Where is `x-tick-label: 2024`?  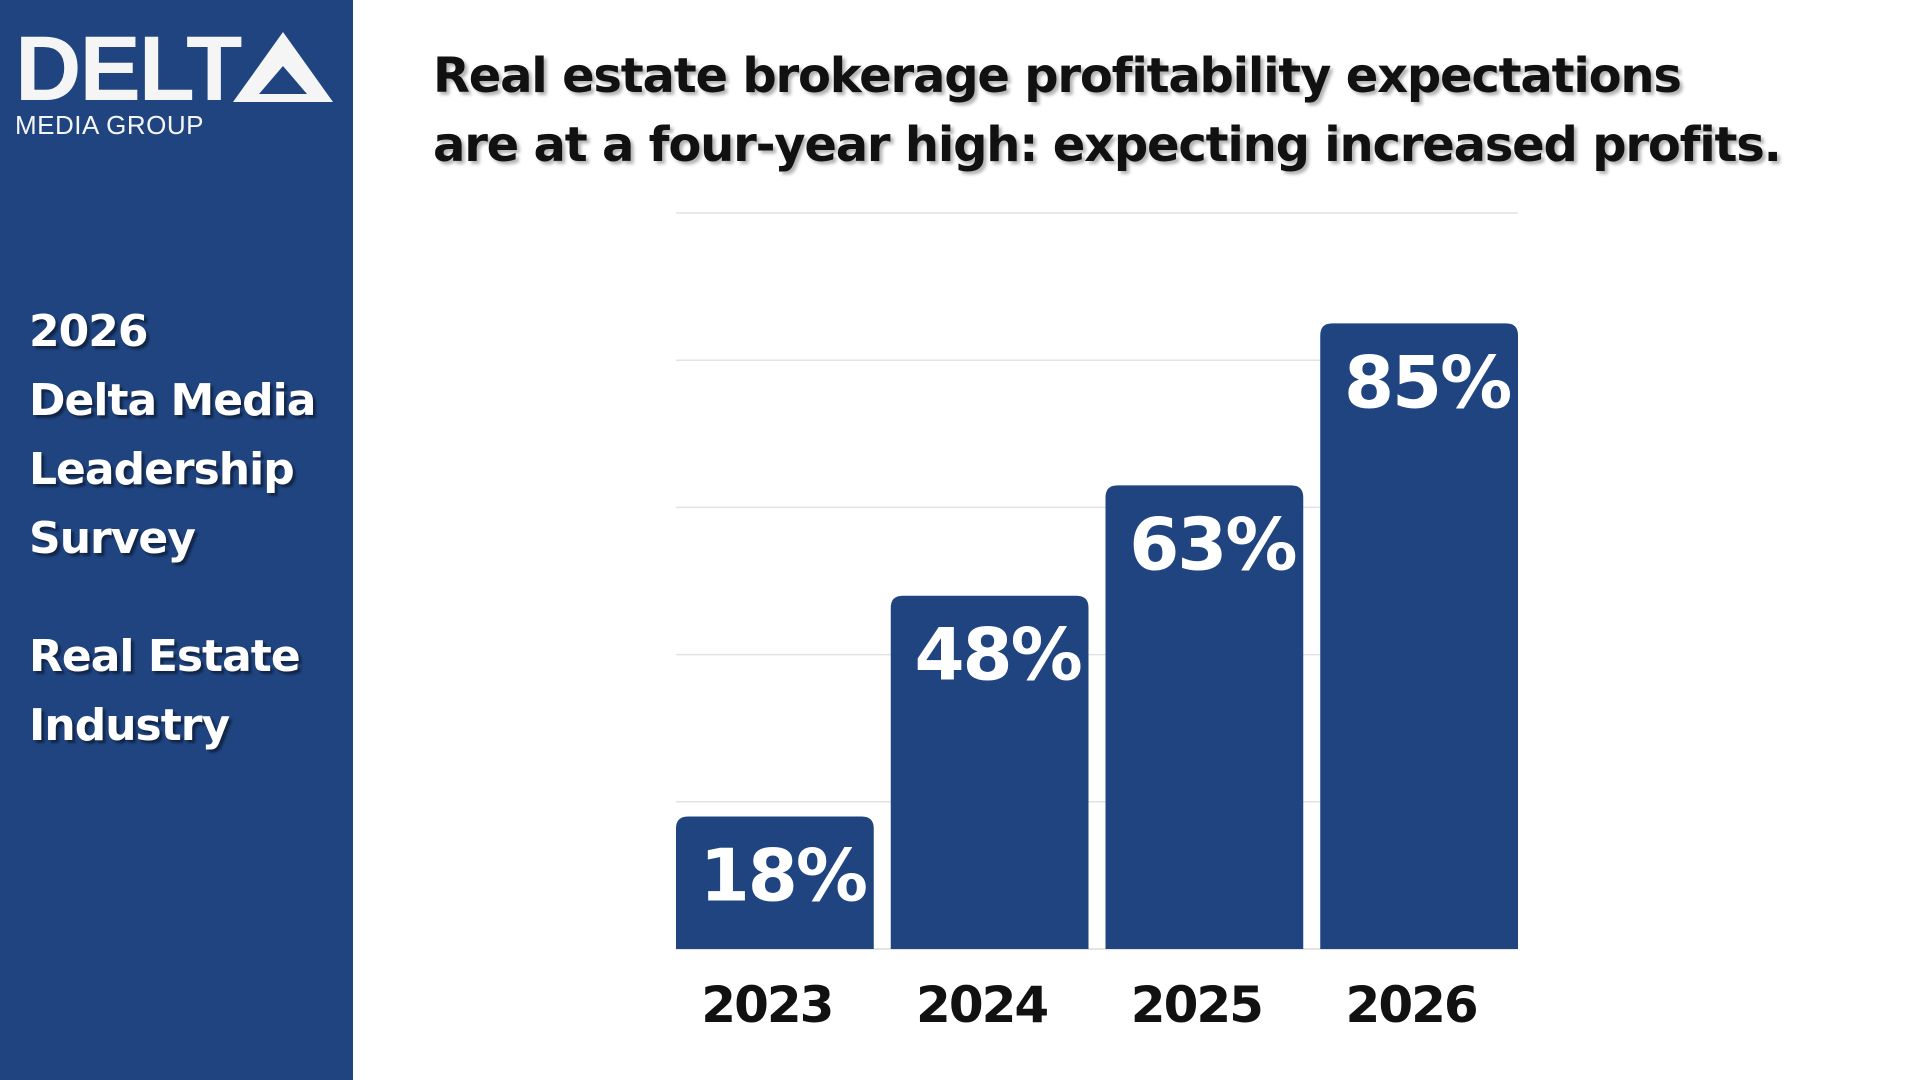 x-tick-label: 2024 is located at coordinates (981, 1005).